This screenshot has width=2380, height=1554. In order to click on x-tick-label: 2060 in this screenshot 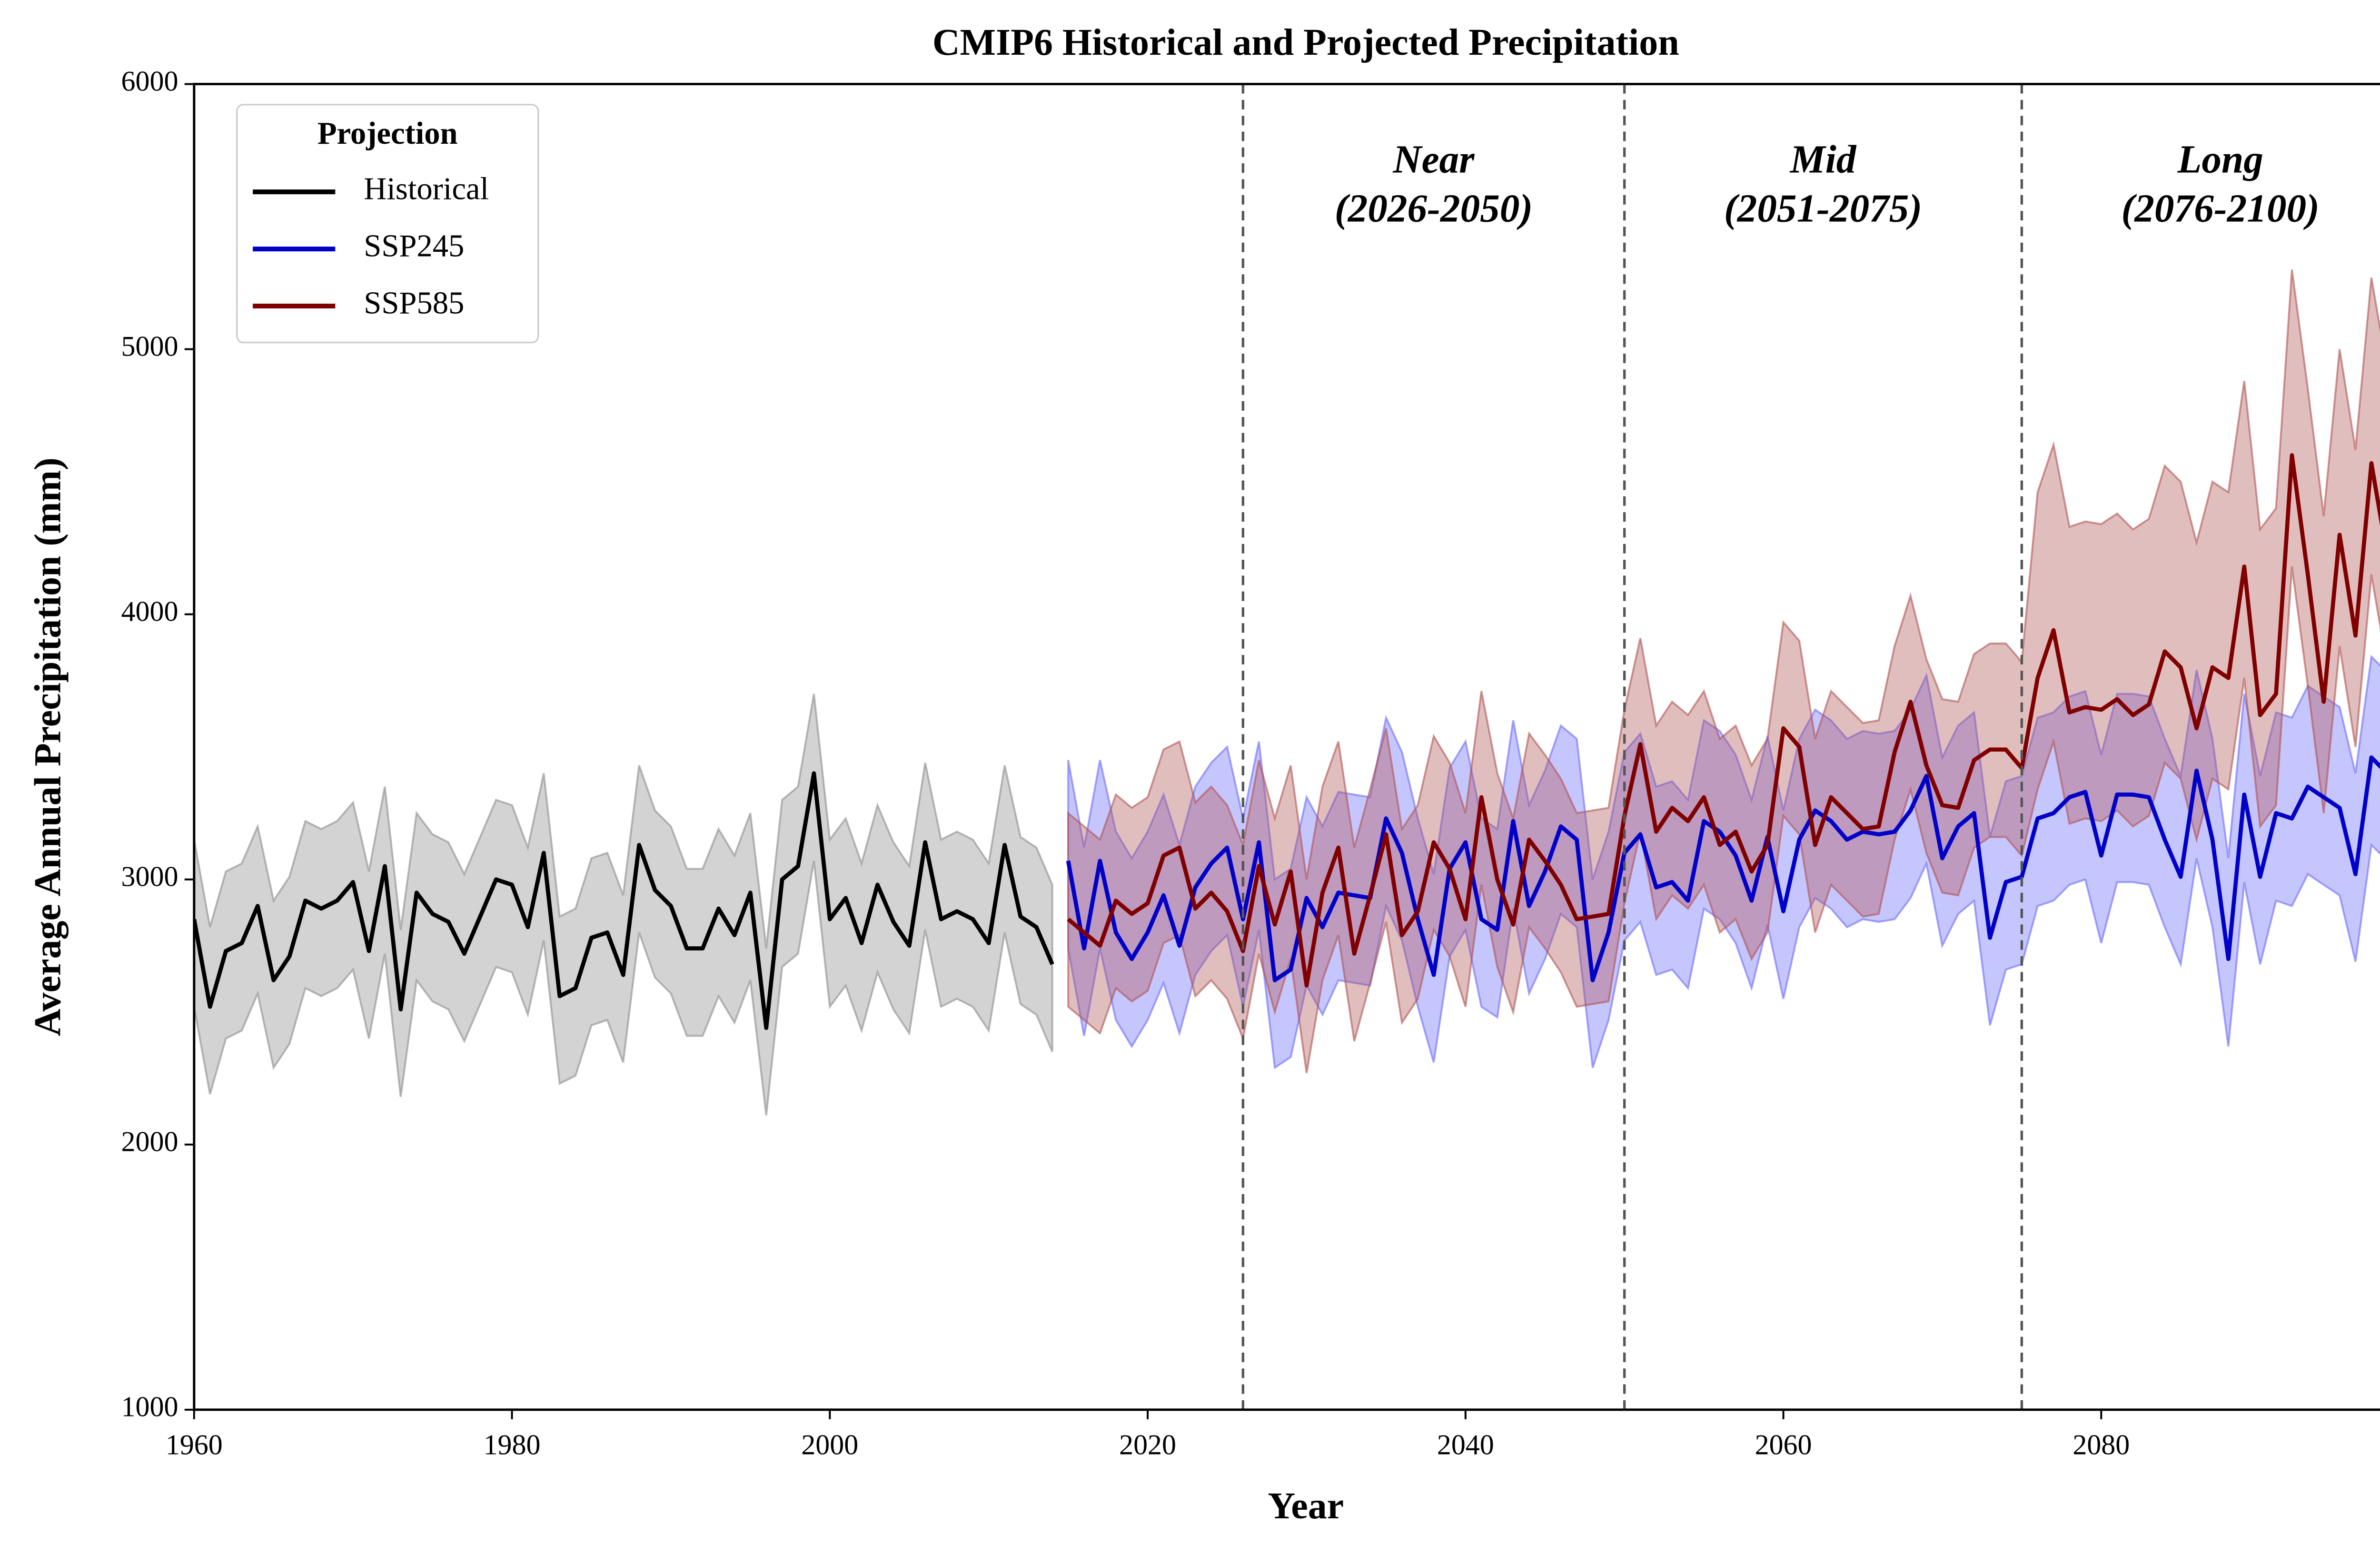, I will do `click(1783, 1445)`.